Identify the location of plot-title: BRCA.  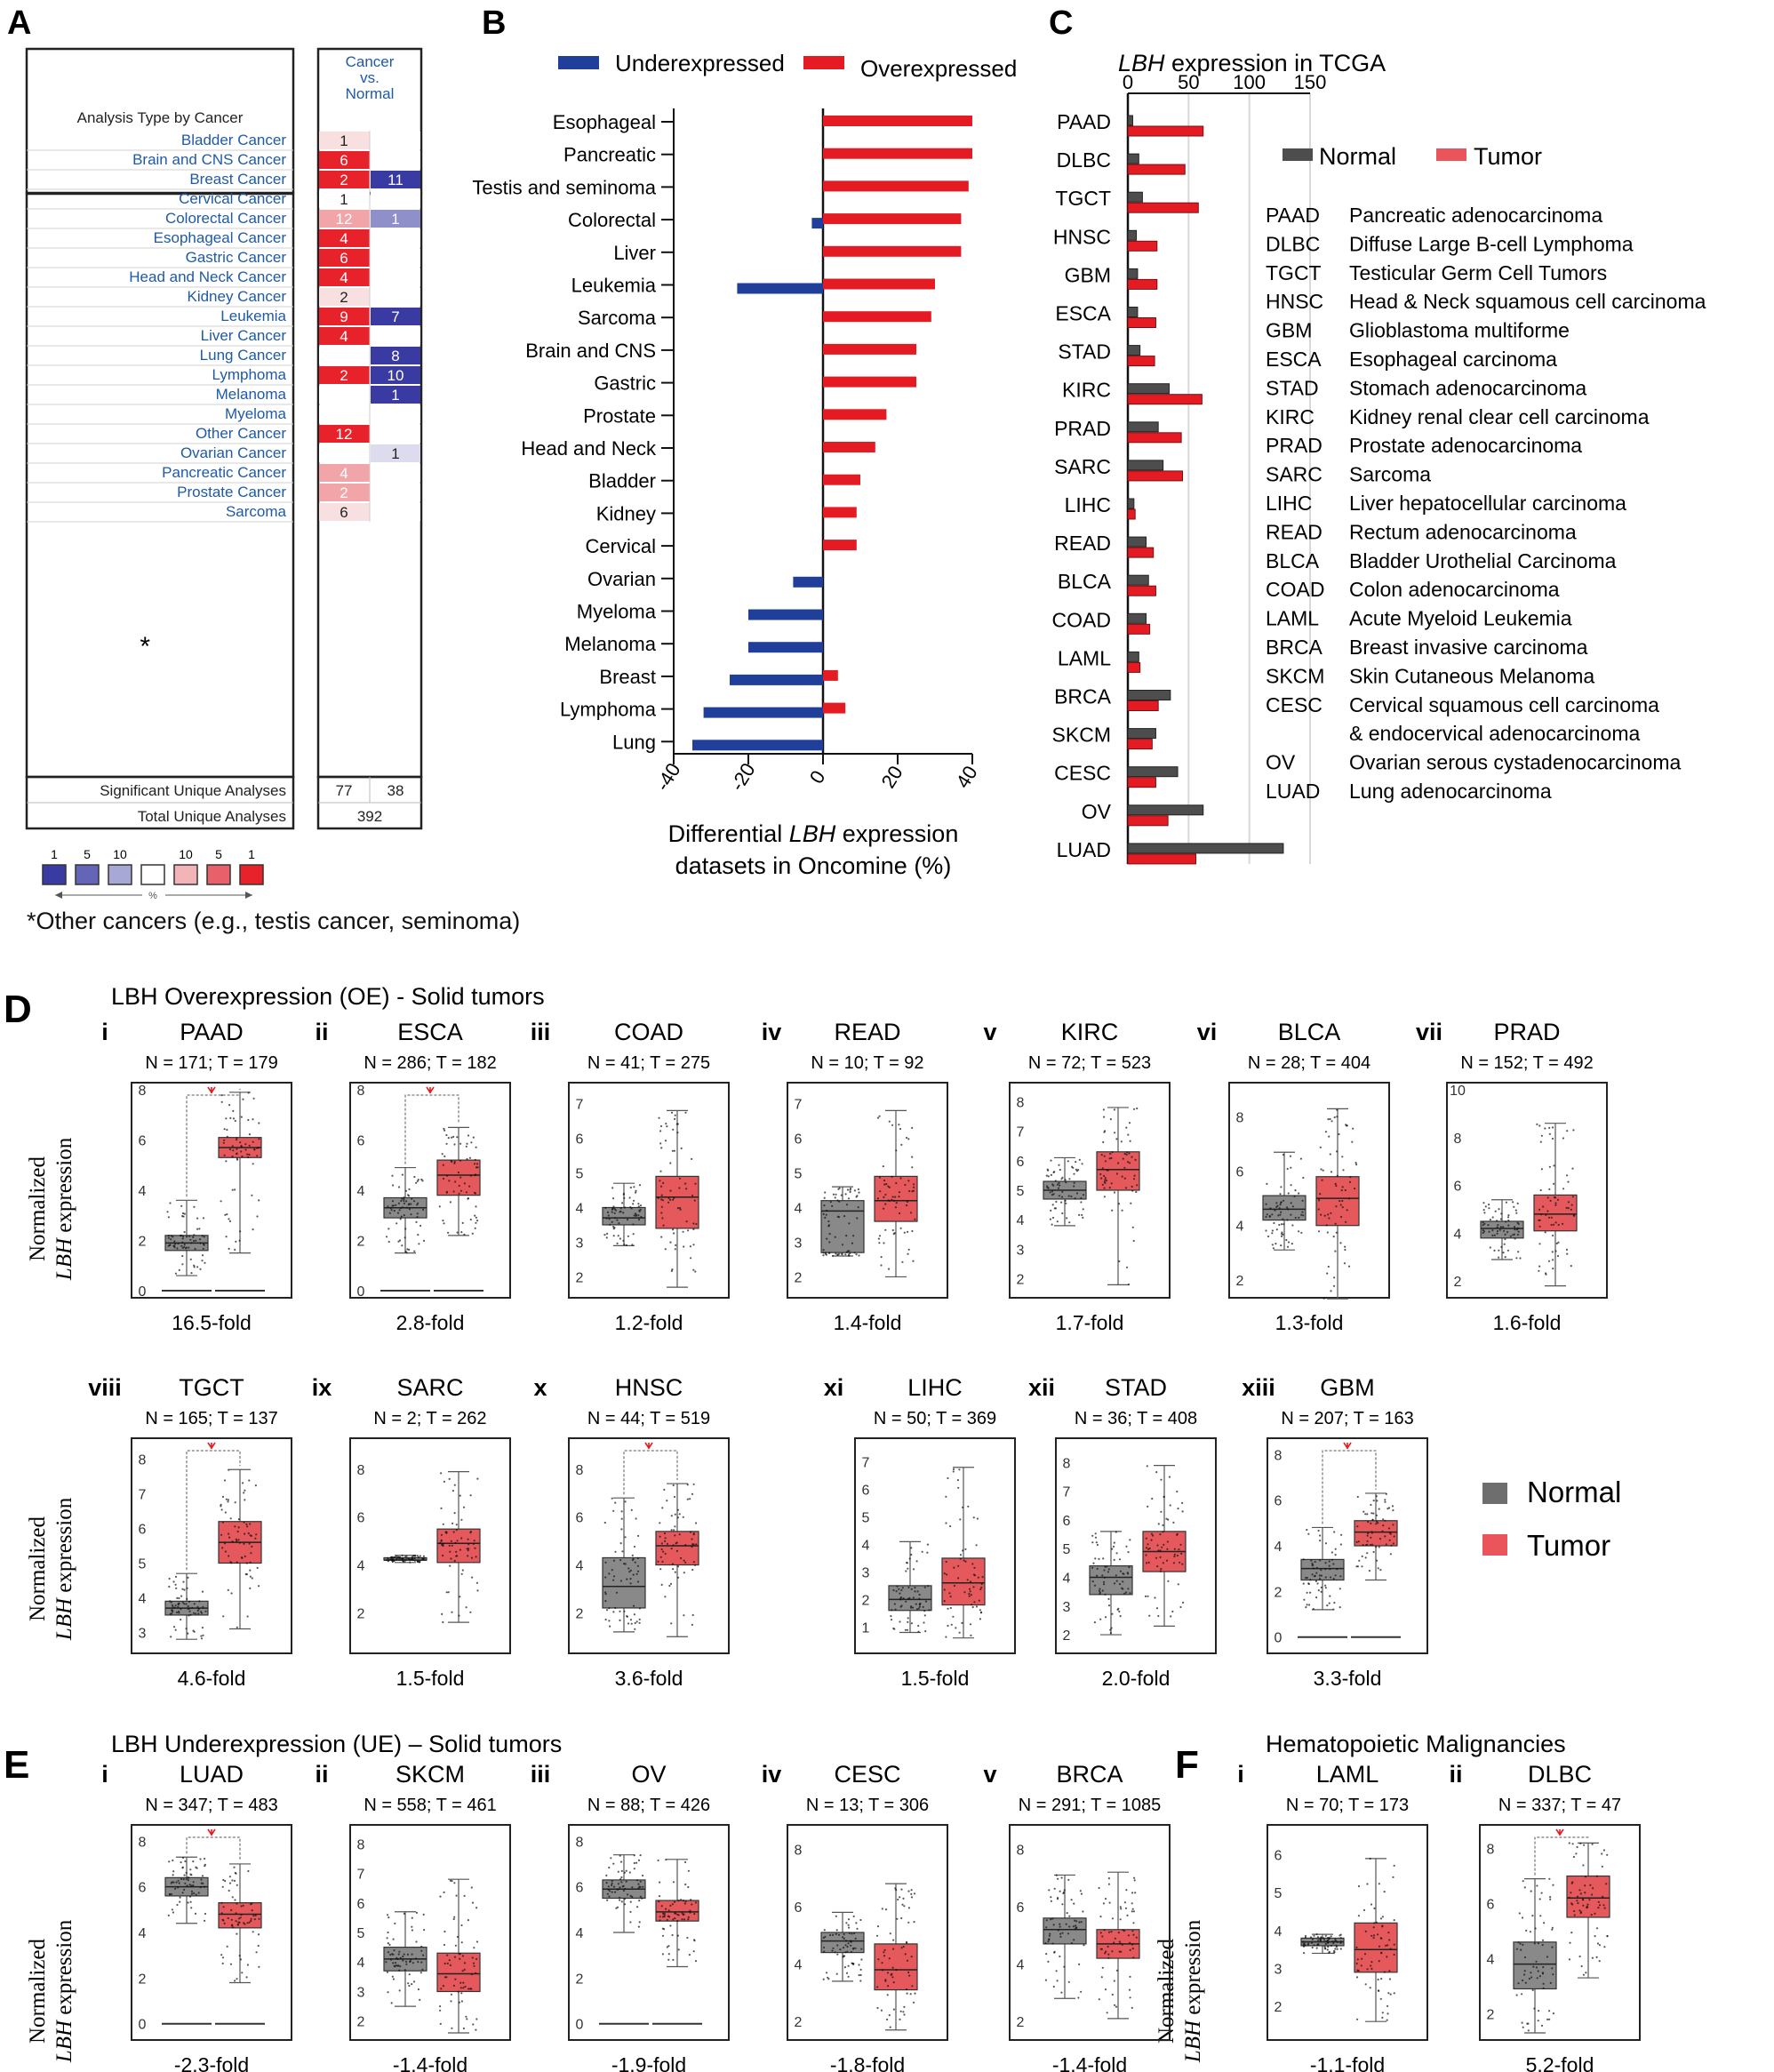
(1089, 1774).